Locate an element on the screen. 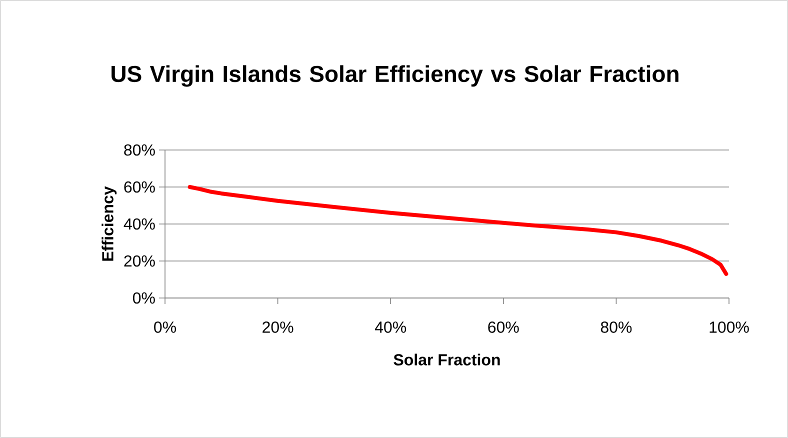 Image resolution: width=788 pixels, height=438 pixels. x-tick-label: 20% is located at coordinates (278, 327).